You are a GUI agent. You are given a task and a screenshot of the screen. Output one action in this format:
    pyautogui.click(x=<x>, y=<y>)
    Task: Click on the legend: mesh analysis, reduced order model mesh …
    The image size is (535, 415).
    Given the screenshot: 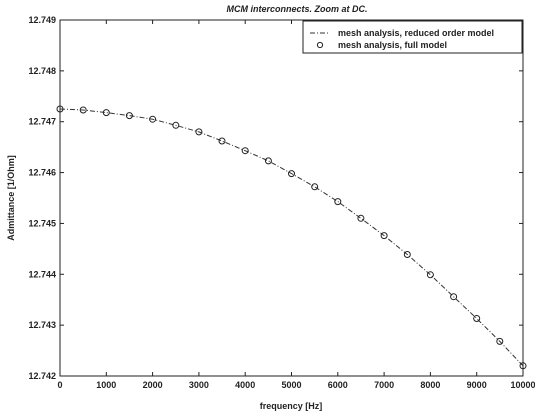 What is the action you would take?
    pyautogui.click(x=412, y=37)
    